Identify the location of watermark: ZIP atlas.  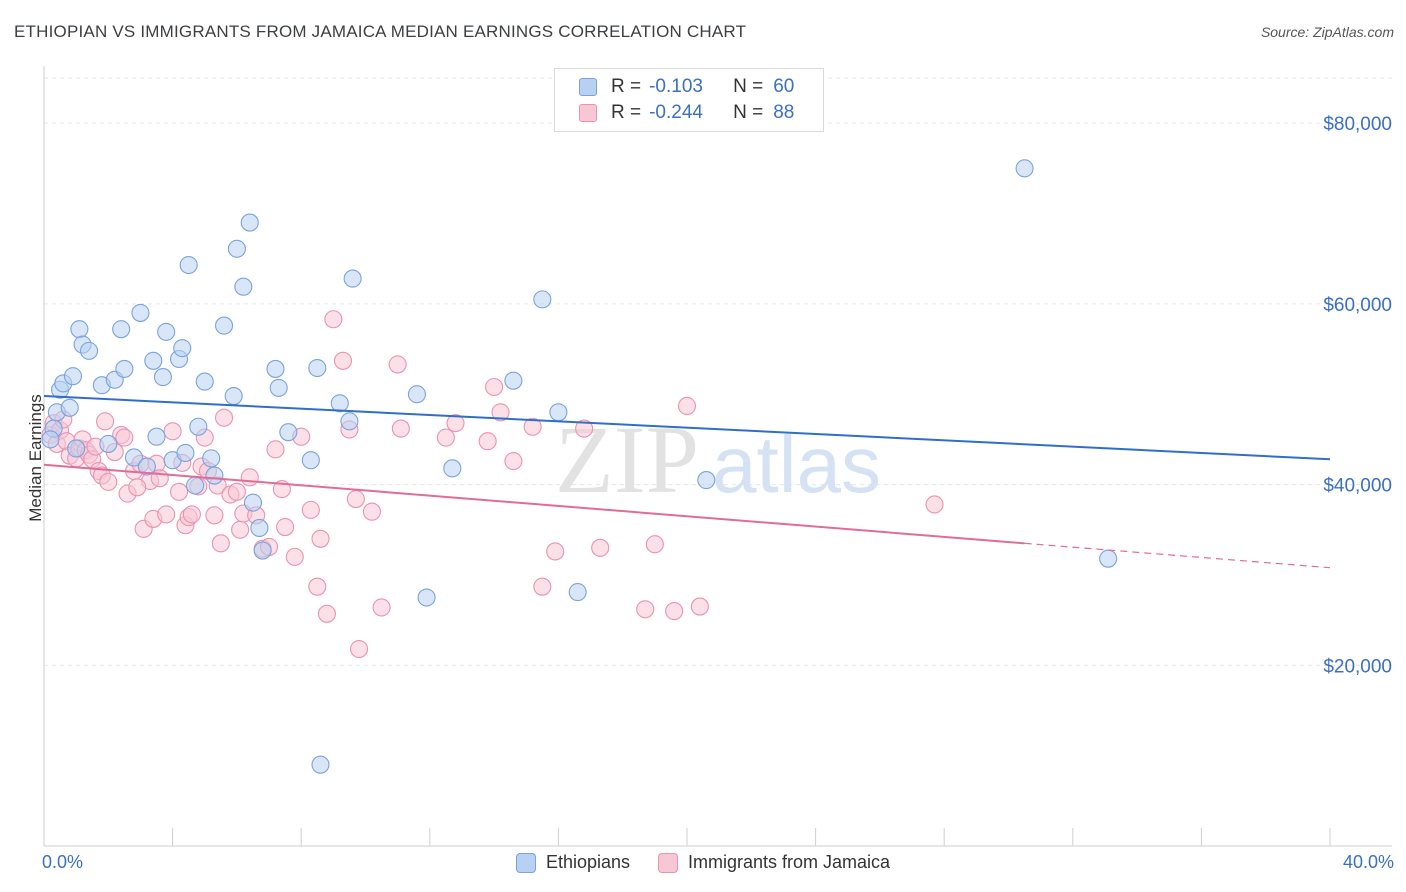
(718, 459).